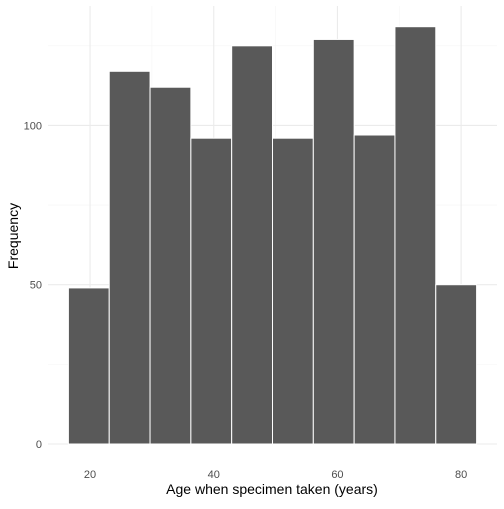 The image size is (504, 509). Describe the element at coordinates (36, 286) in the screenshot. I see `y-tick-label: 50` at that location.